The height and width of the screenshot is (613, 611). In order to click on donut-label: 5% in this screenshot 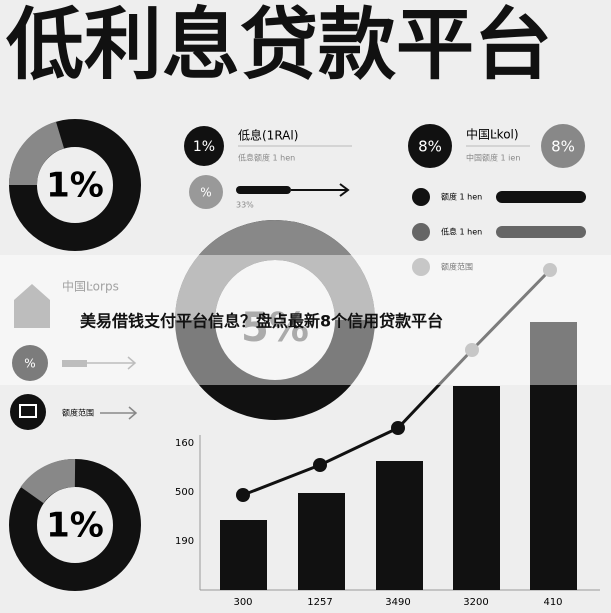, I will do `click(275, 328)`.